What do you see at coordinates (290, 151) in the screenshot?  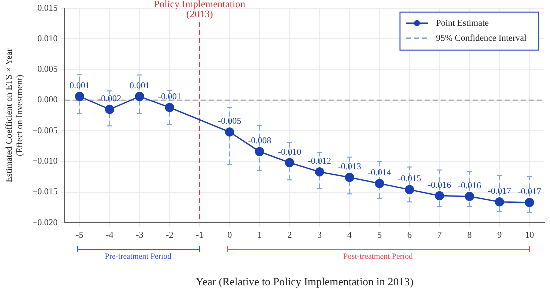 I see `data-label: -0.010` at bounding box center [290, 151].